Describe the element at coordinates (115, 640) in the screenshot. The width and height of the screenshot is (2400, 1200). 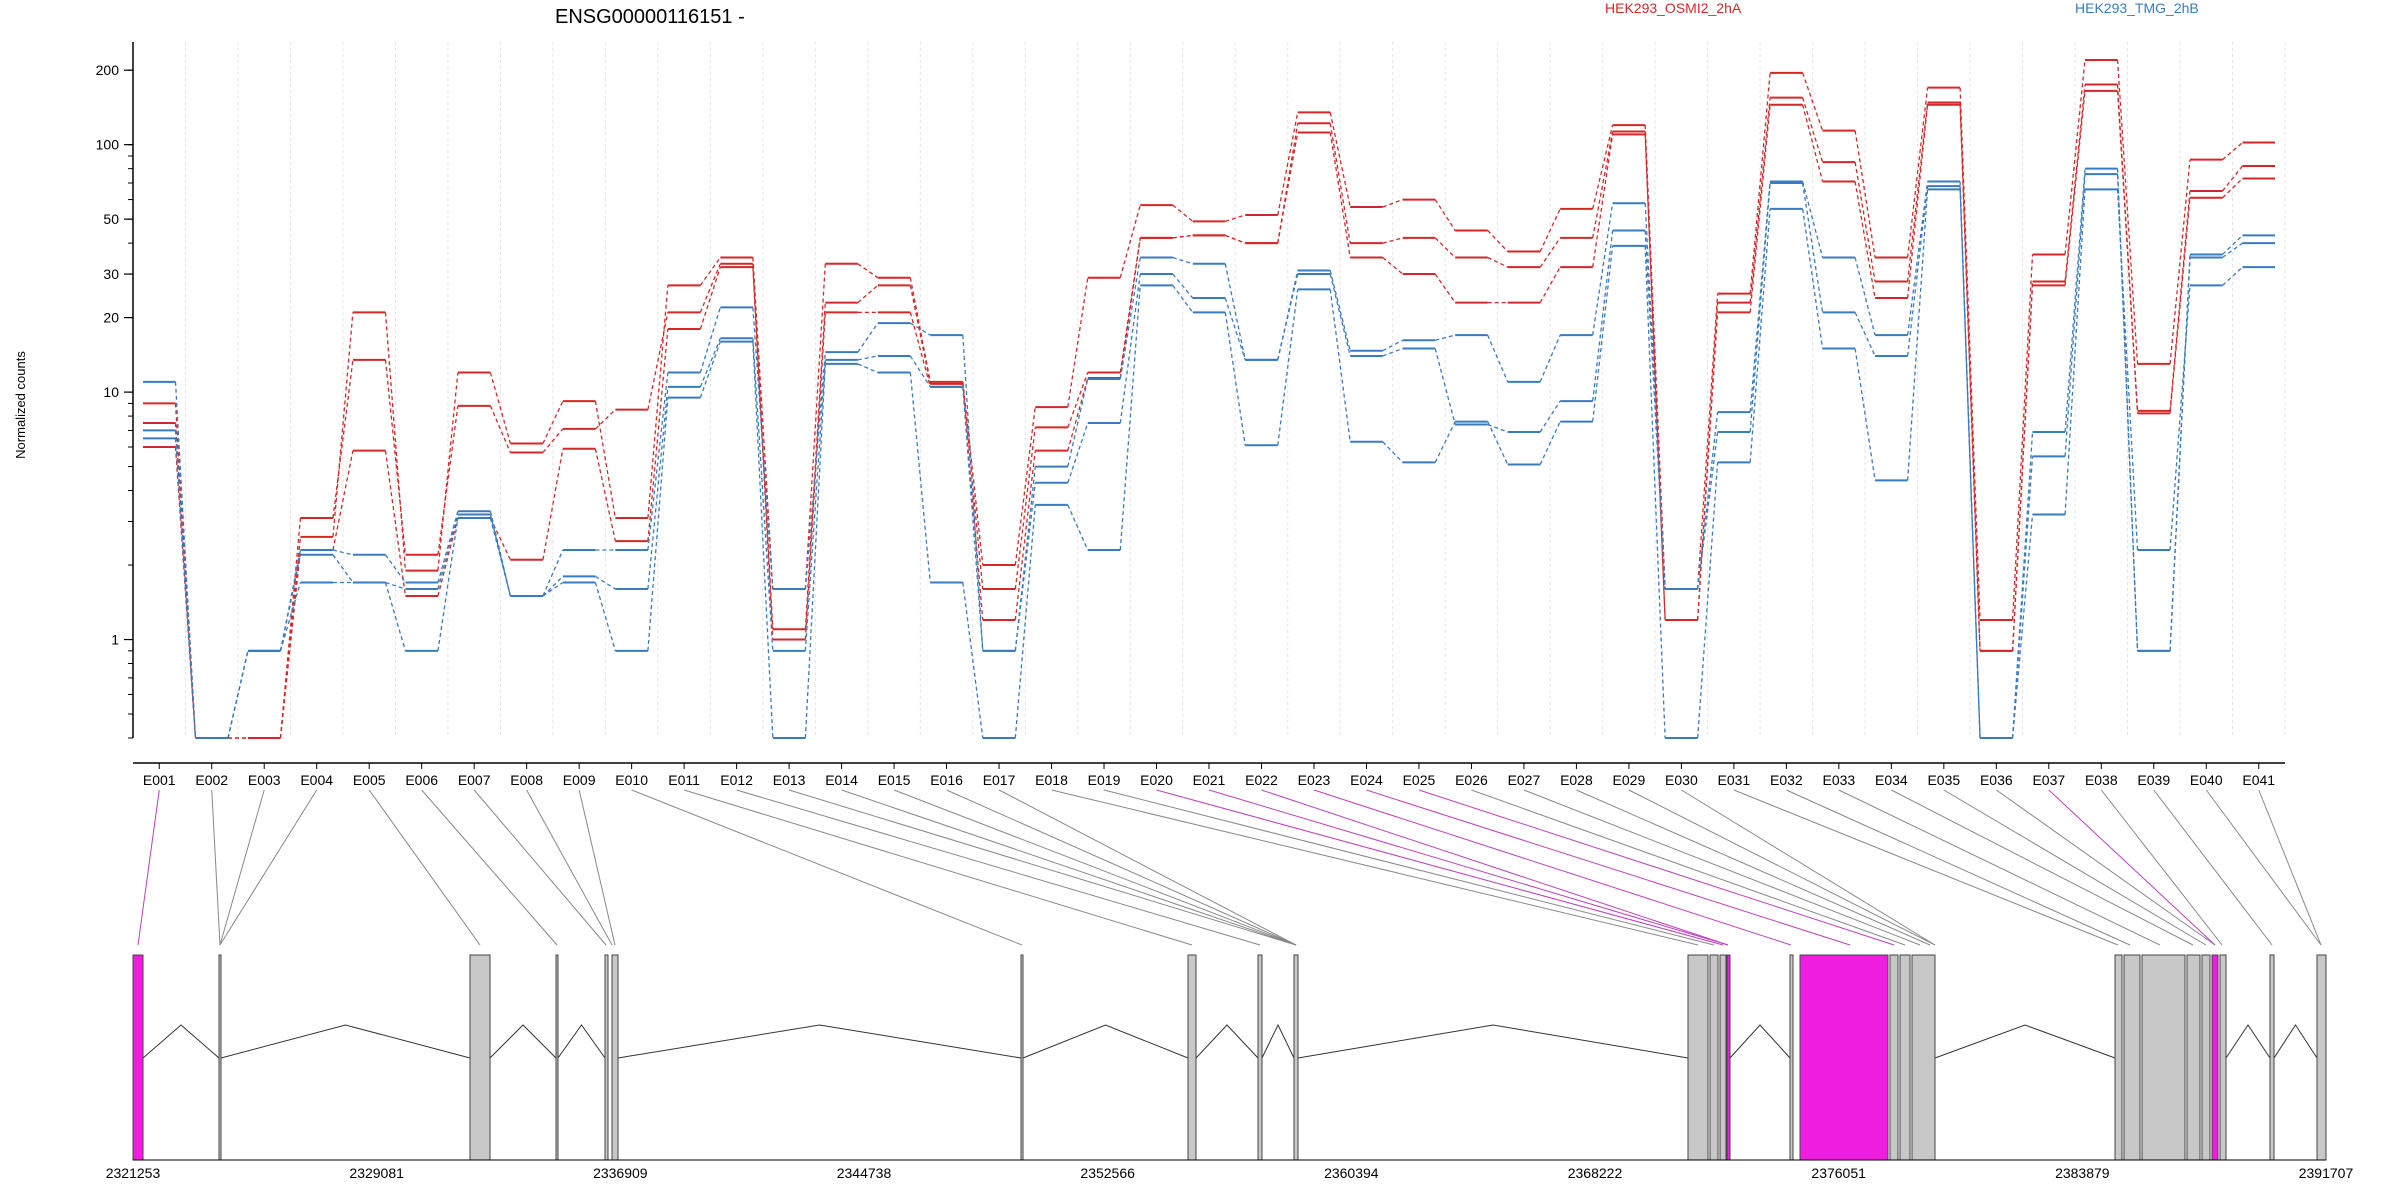
I see `y-tick-label: 1` at that location.